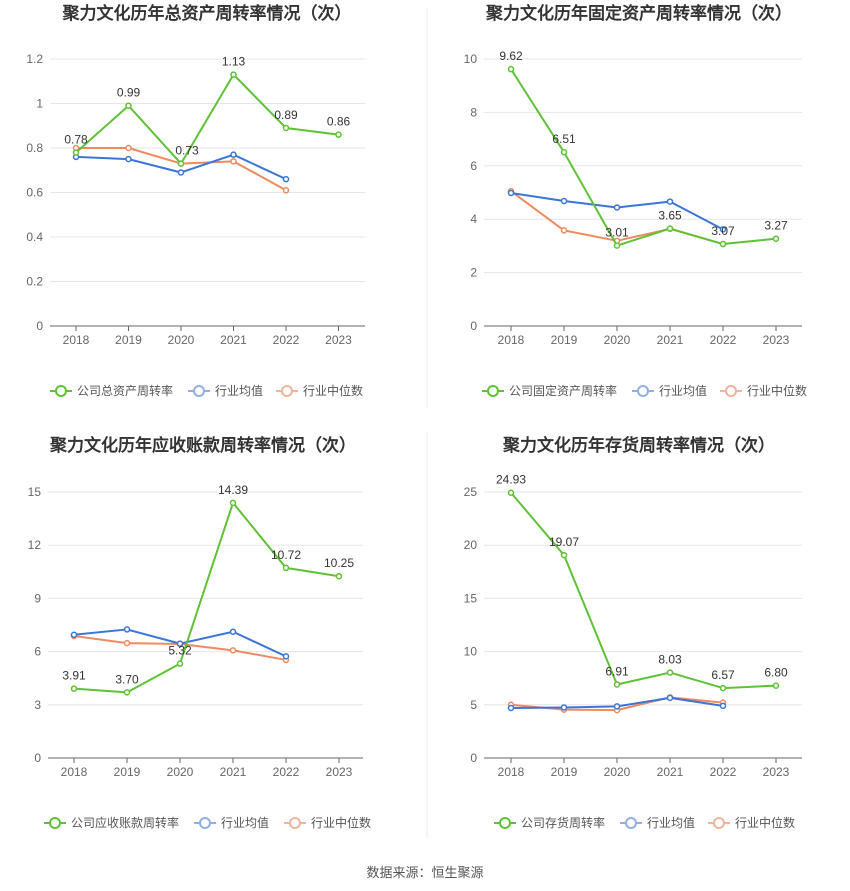 This screenshot has width=850, height=891. I want to click on y-tick-label: 6, so click(473, 166).